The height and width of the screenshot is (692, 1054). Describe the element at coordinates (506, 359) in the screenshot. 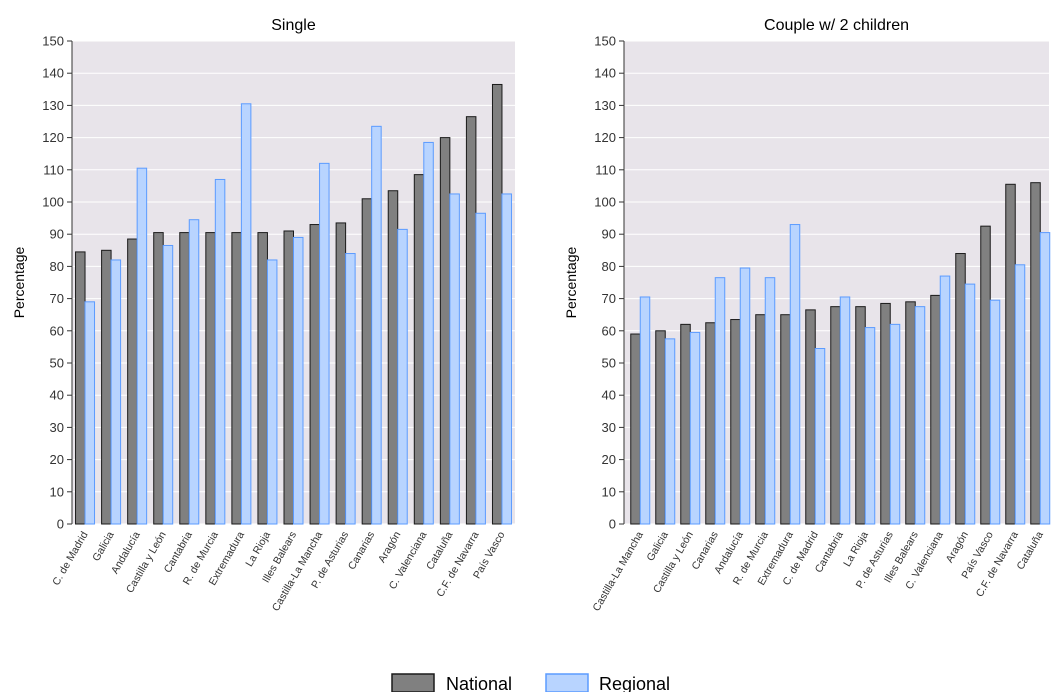

I see `bar-regional-pais-vasco` at that location.